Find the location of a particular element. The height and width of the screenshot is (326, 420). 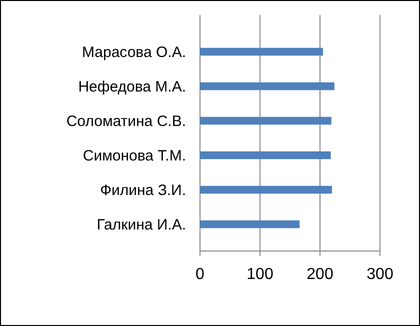

x-tick-label: 300 is located at coordinates (380, 274).